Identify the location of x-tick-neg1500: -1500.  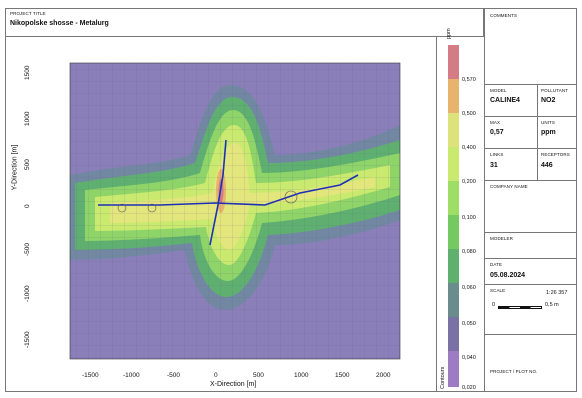
(90, 375).